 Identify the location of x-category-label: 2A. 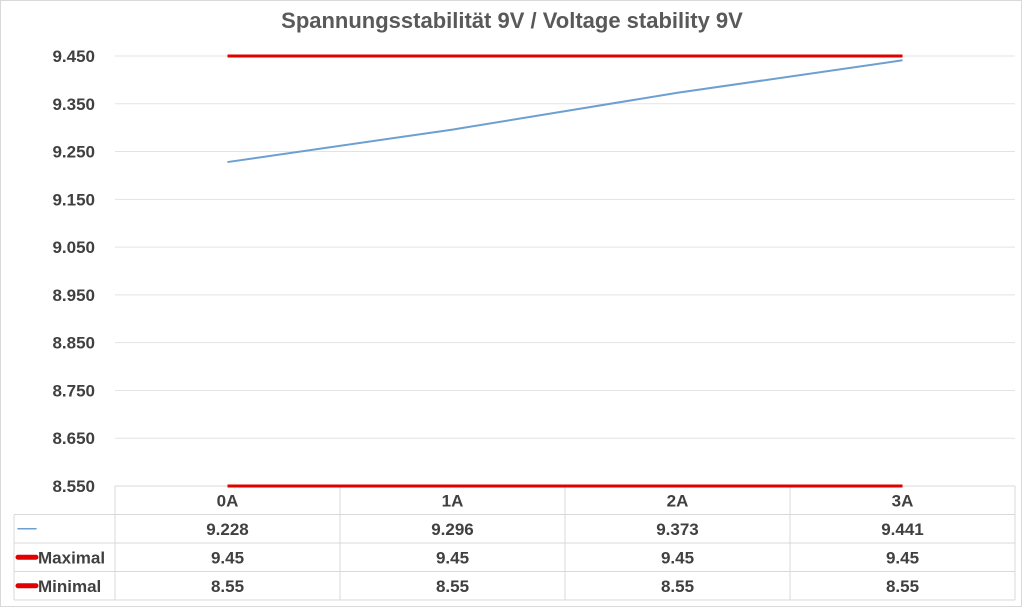
(678, 500).